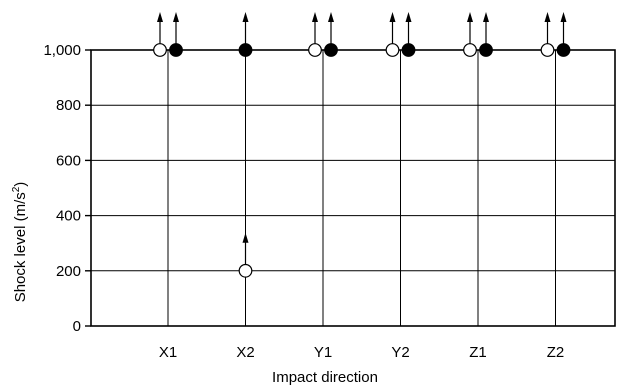 This screenshot has height=387, width=636. I want to click on y-tick-label: 0, so click(77, 326).